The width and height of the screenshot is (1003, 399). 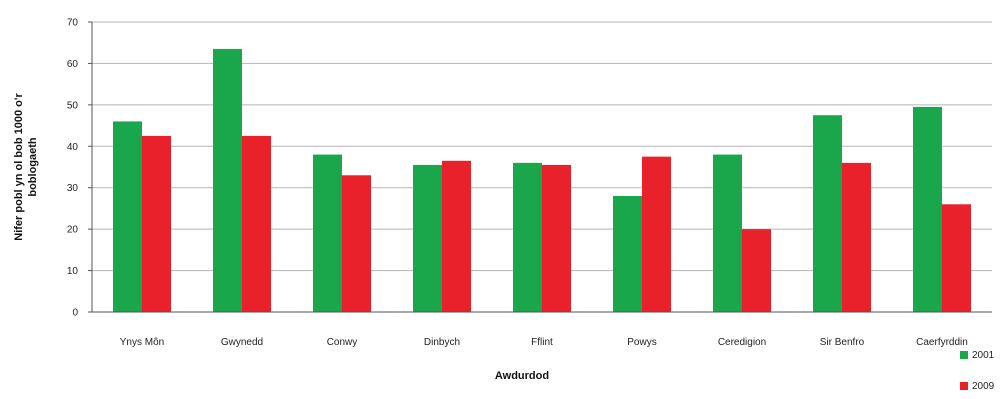 What do you see at coordinates (73, 188) in the screenshot?
I see `y-tick-label: 30` at bounding box center [73, 188].